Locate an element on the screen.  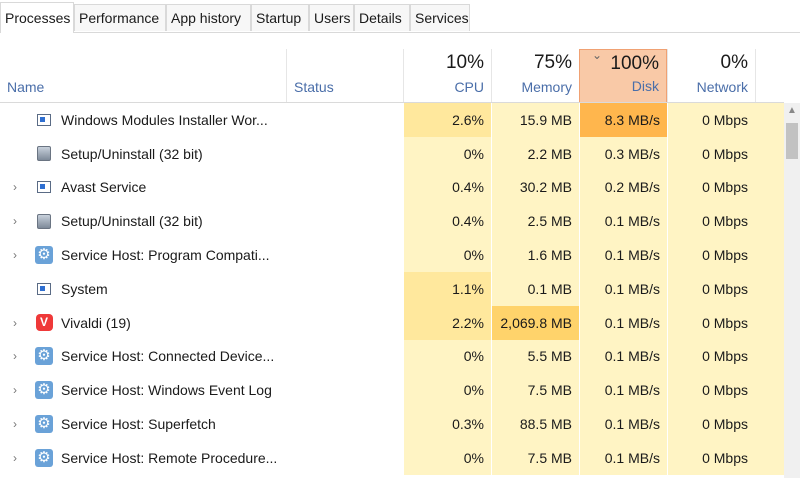
memory-value: 7.5 MB is located at coordinates (535, 457).